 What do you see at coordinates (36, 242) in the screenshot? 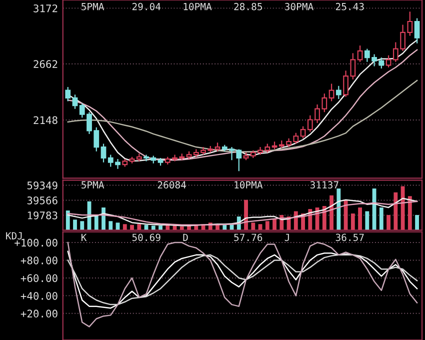
I see `y-tick-label: +100.00` at bounding box center [36, 242].